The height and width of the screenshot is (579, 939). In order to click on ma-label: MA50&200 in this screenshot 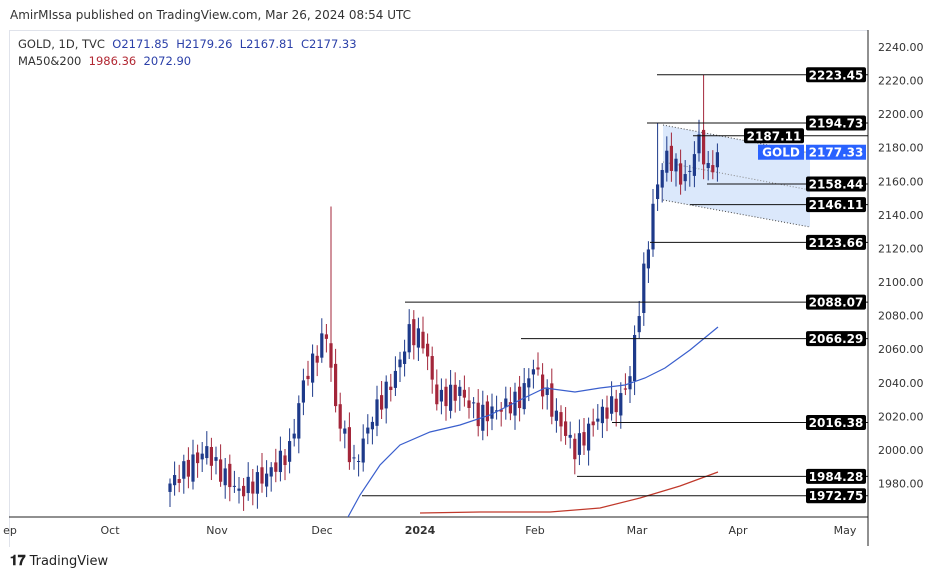, I will do `click(50, 61)`.